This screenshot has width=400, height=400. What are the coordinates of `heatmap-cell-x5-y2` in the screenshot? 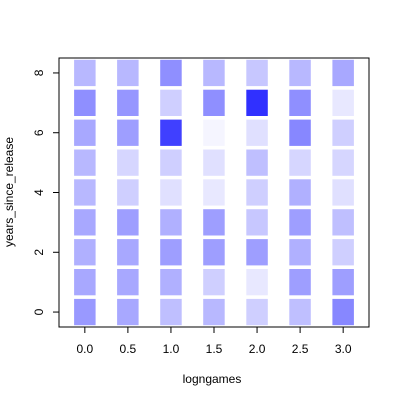 It's located at (300, 252).